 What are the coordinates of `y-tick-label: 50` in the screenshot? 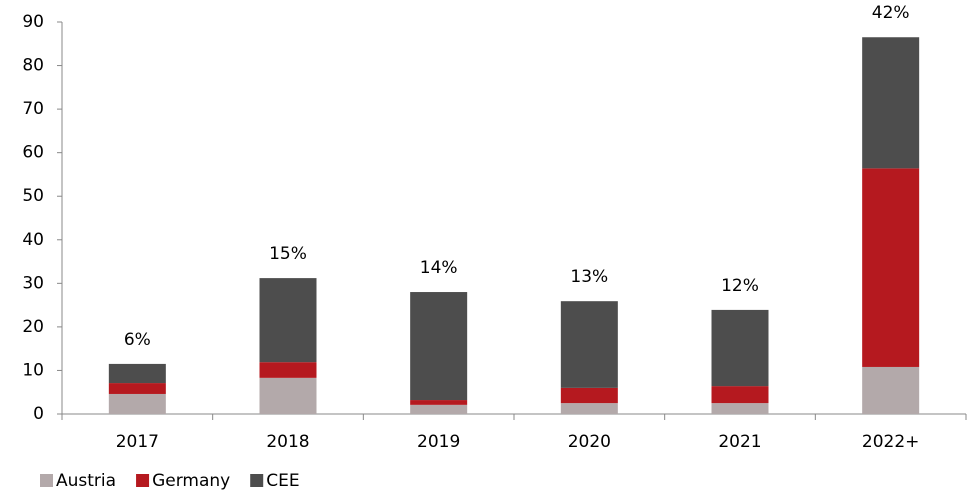 It's located at (33, 196).